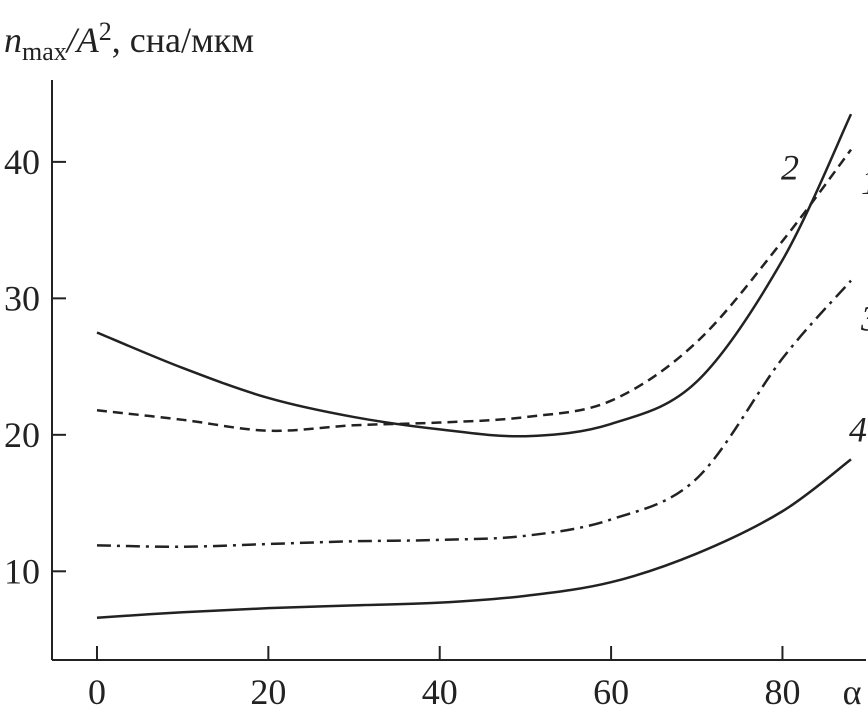 The image size is (868, 718). Describe the element at coordinates (864, 319) in the screenshot. I see `series-label: 3` at that location.